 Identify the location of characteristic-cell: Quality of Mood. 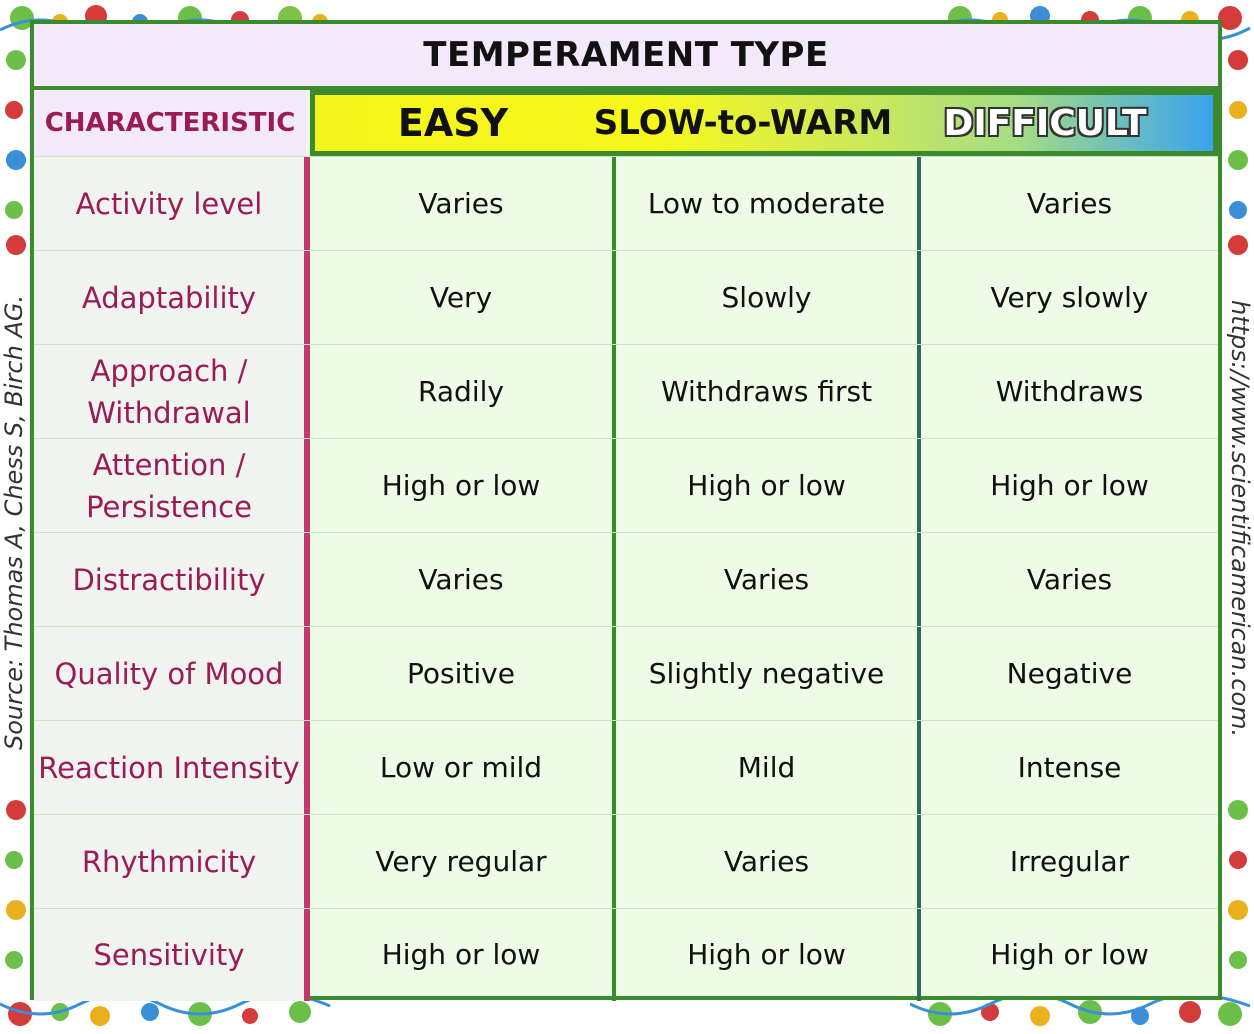
(172, 674).